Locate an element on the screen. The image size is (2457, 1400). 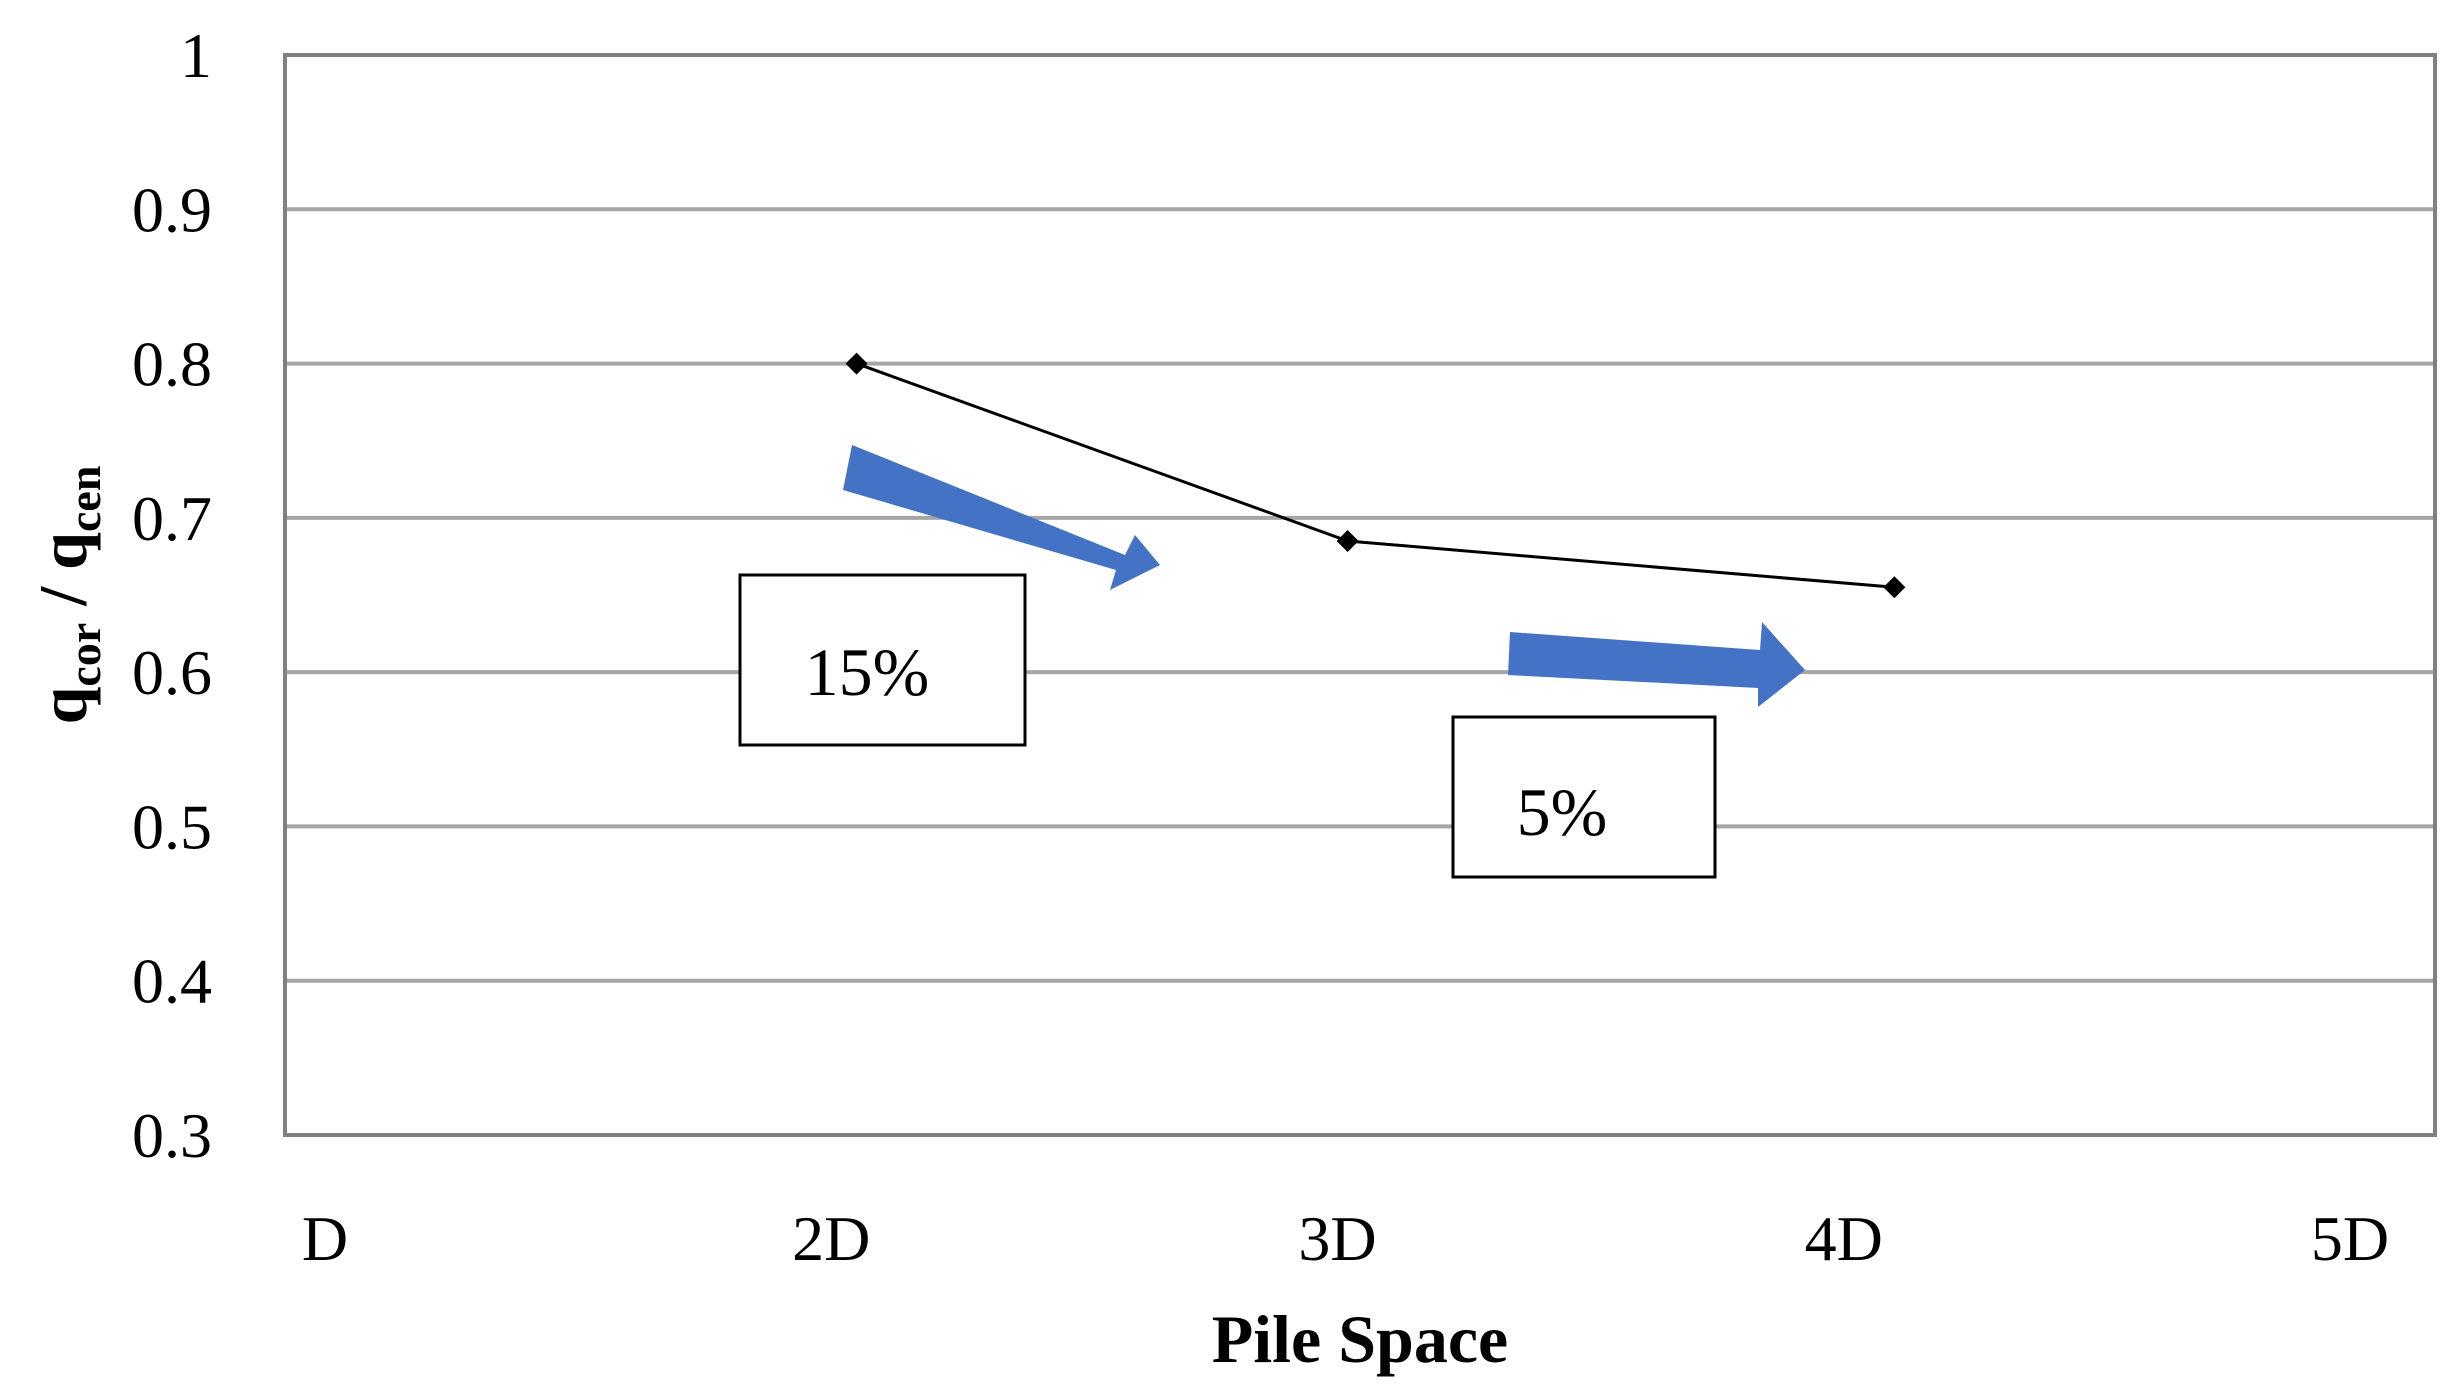
y-tick-label: 0.3 is located at coordinates (172, 1135).